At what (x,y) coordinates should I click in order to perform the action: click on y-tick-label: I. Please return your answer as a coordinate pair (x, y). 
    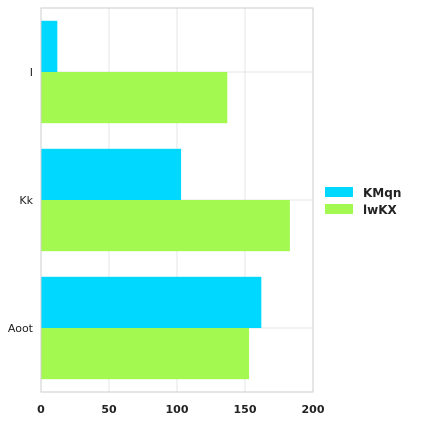
    Looking at the image, I should click on (31, 72).